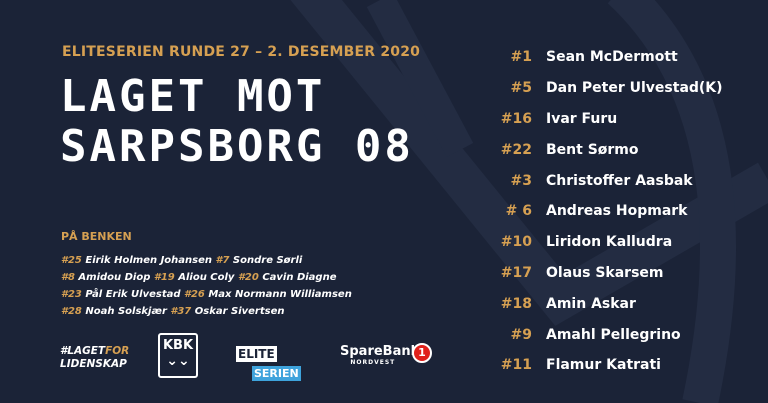  What do you see at coordinates (71, 260) in the screenshot?
I see `bench-number: #25` at bounding box center [71, 260].